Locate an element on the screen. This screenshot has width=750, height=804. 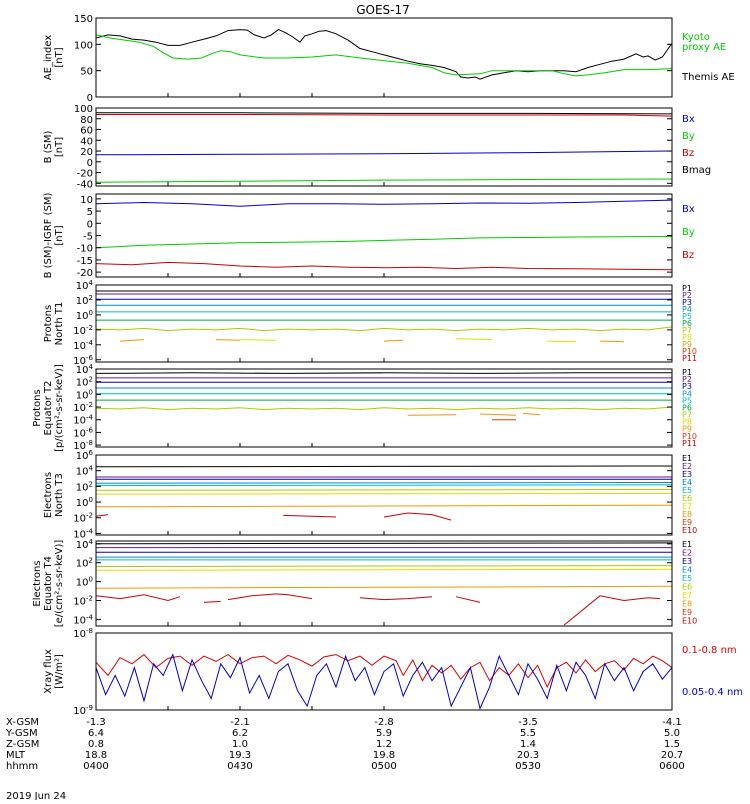
legend-enorth-5: E6 is located at coordinates (687, 498).